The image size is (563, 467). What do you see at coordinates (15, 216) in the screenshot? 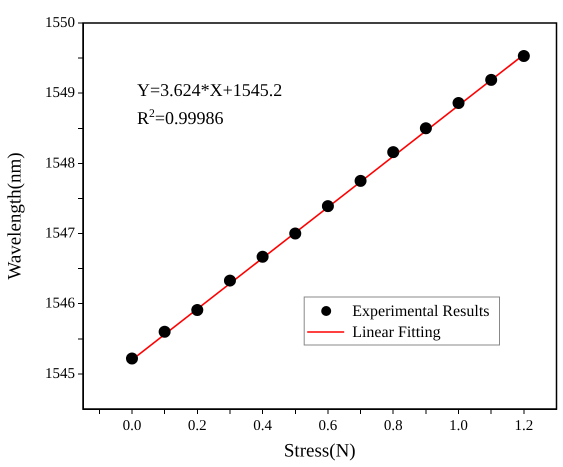
I see `y-axis-title: Wavelength(nm)` at bounding box center [15, 216].